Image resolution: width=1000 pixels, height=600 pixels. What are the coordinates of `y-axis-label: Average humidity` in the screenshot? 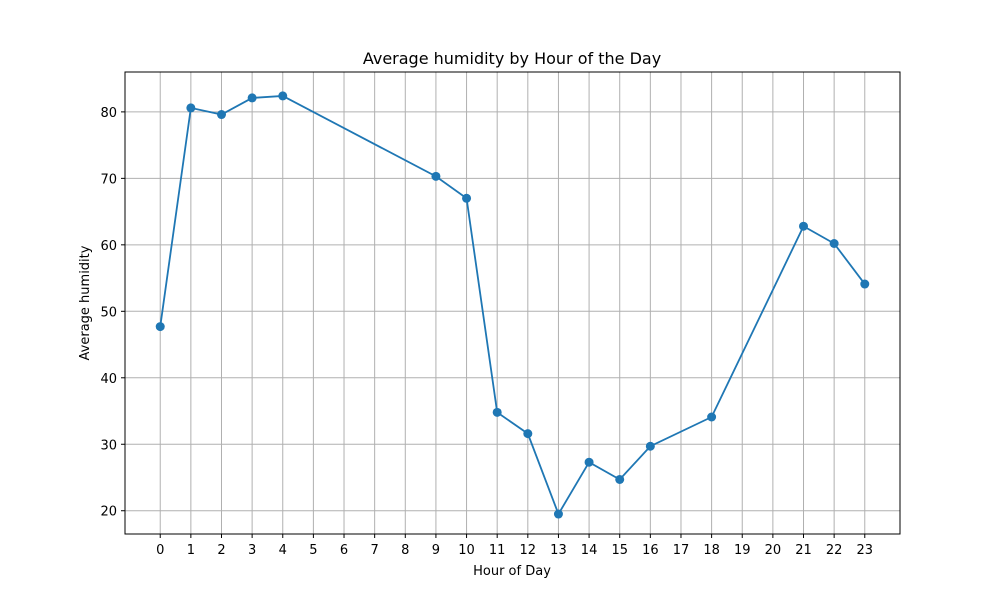 It's located at (85, 302).